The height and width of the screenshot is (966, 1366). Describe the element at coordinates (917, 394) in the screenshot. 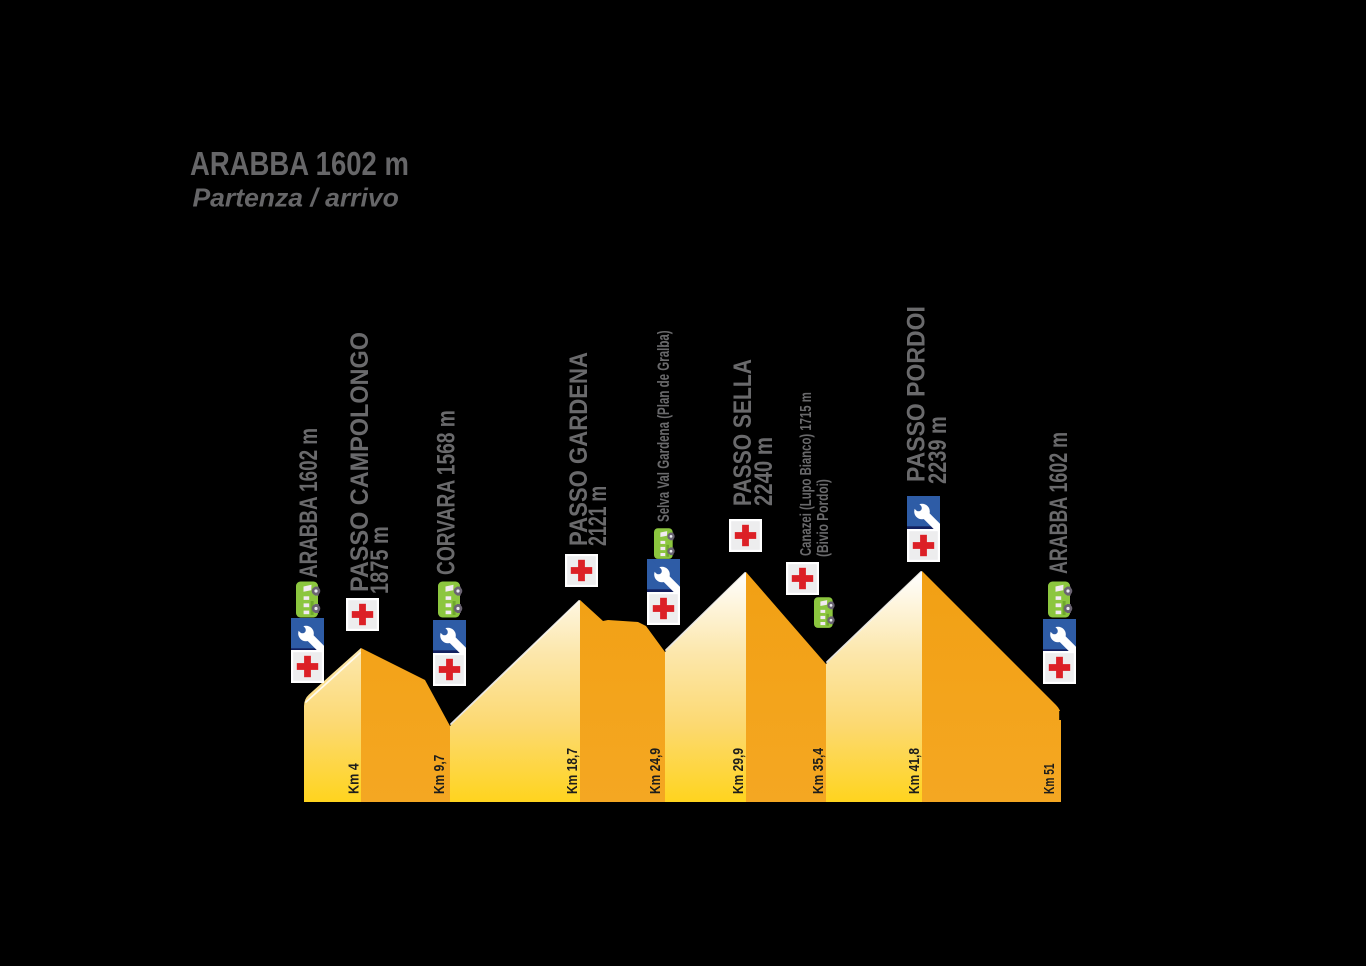

I see `svg-text: PASSO PORDOI` at that location.